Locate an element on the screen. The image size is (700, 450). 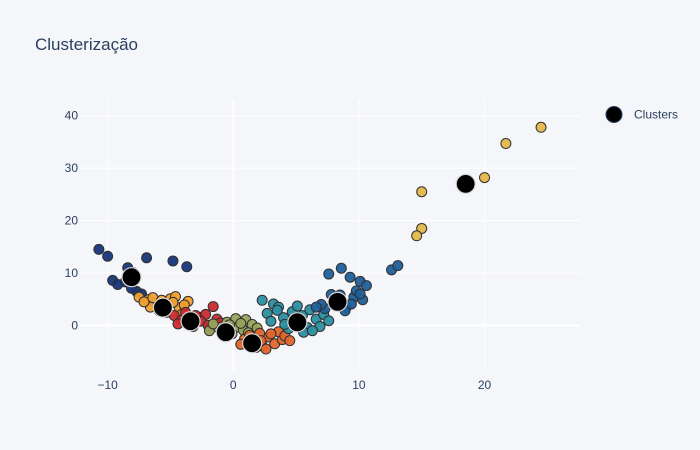
legend: Clusters is located at coordinates (641, 114).